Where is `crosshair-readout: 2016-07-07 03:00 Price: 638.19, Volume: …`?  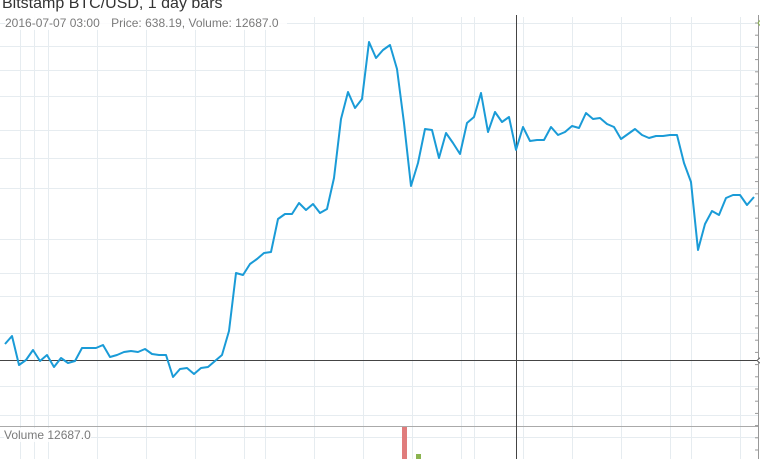
crosshair-readout: 2016-07-07 03:00 Price: 638.19, Volume: … is located at coordinates (146, 23).